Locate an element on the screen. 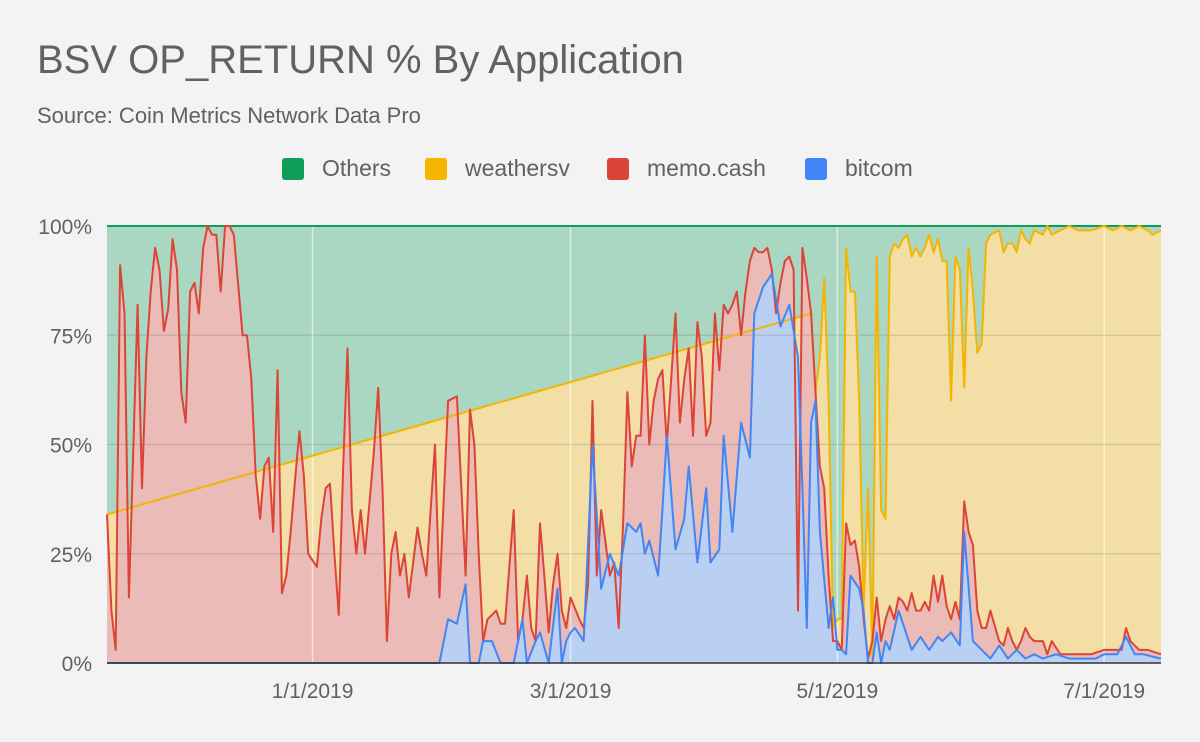 The image size is (1200, 742). y-tick-label-25: 25% is located at coordinates (71, 555).